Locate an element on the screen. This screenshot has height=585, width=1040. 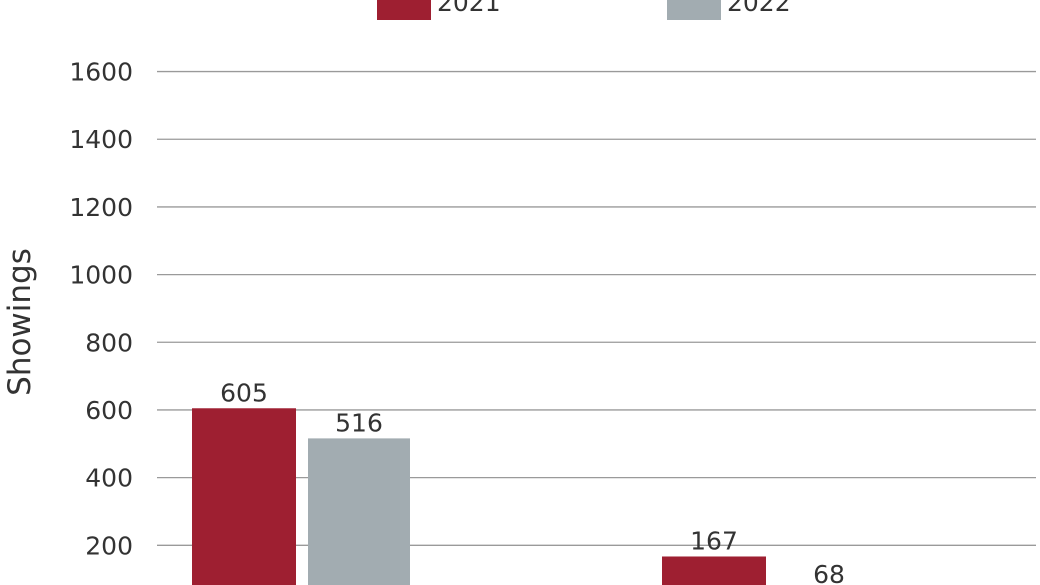
y-axis-title: Showings is located at coordinates (20, 322).